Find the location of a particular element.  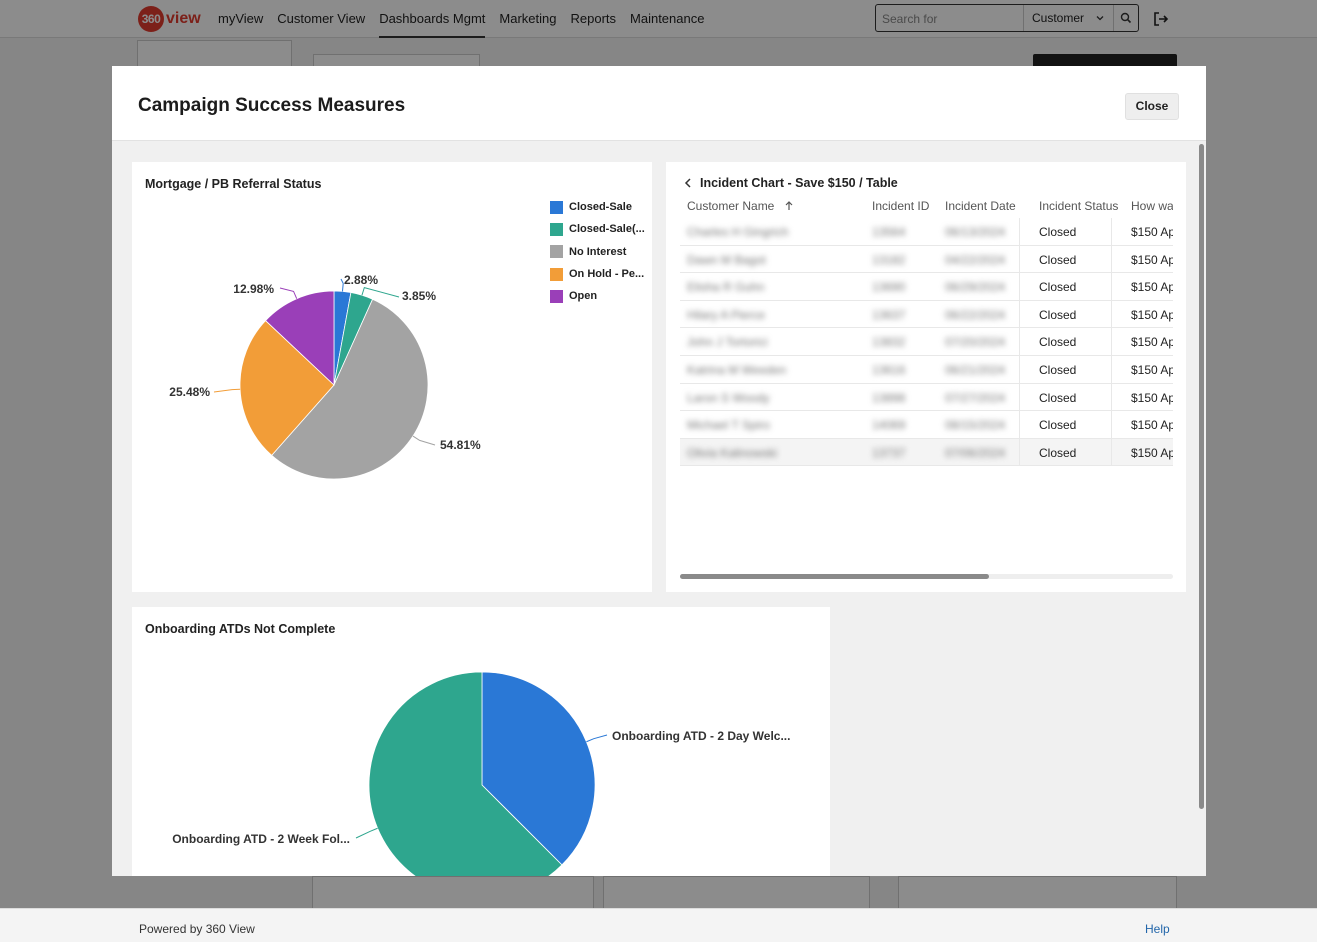

legend-item: Open is located at coordinates (597, 296).